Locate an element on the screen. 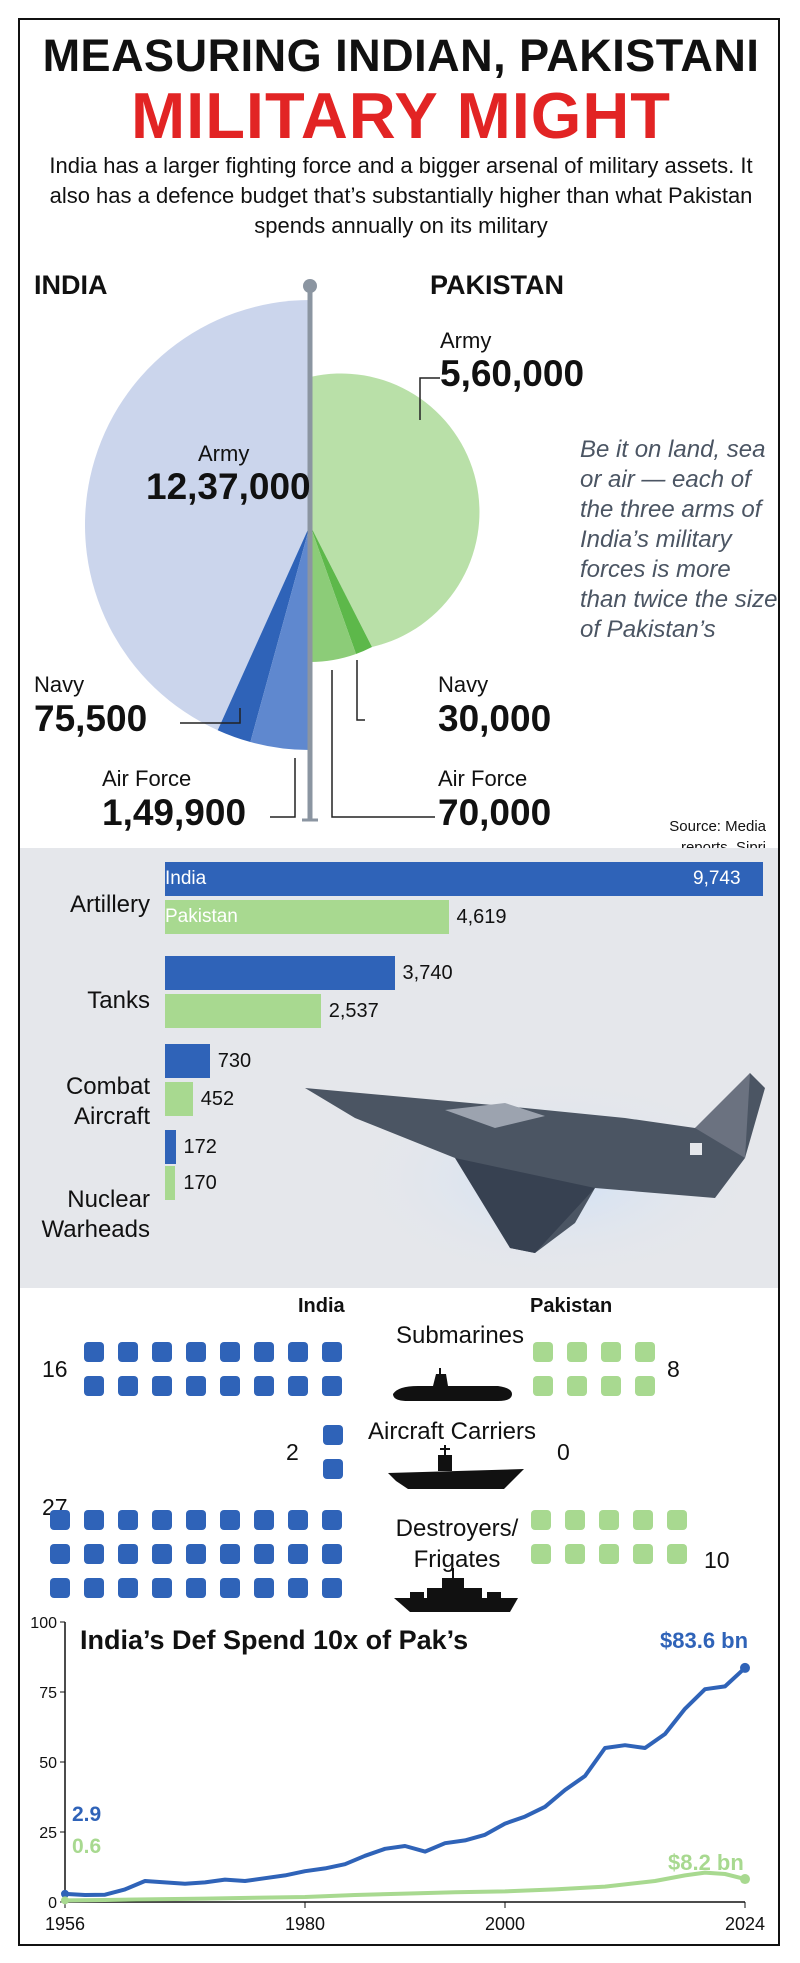 The height and width of the screenshot is (1963, 800). pakistan-spend-start-label: 0.6 is located at coordinates (87, 1846).